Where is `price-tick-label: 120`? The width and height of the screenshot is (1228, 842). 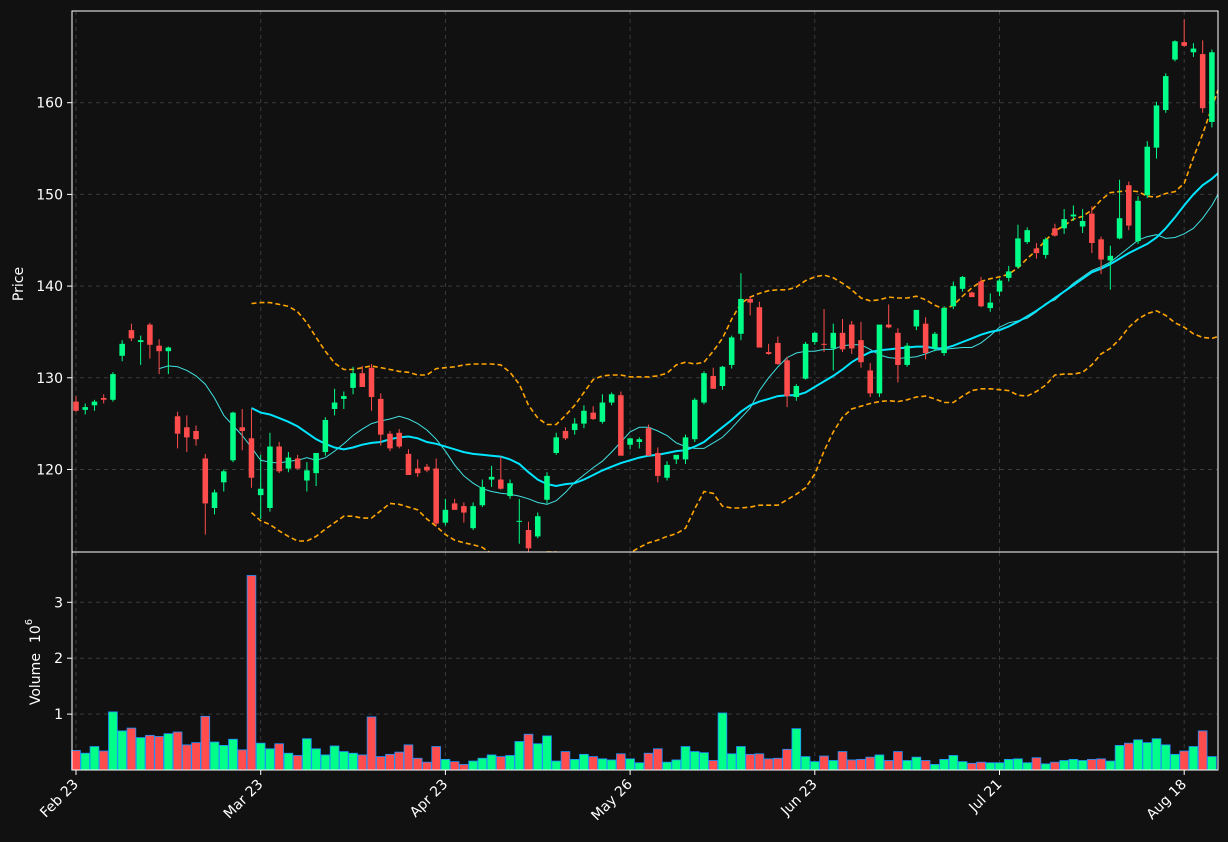 price-tick-label: 120 is located at coordinates (49, 470).